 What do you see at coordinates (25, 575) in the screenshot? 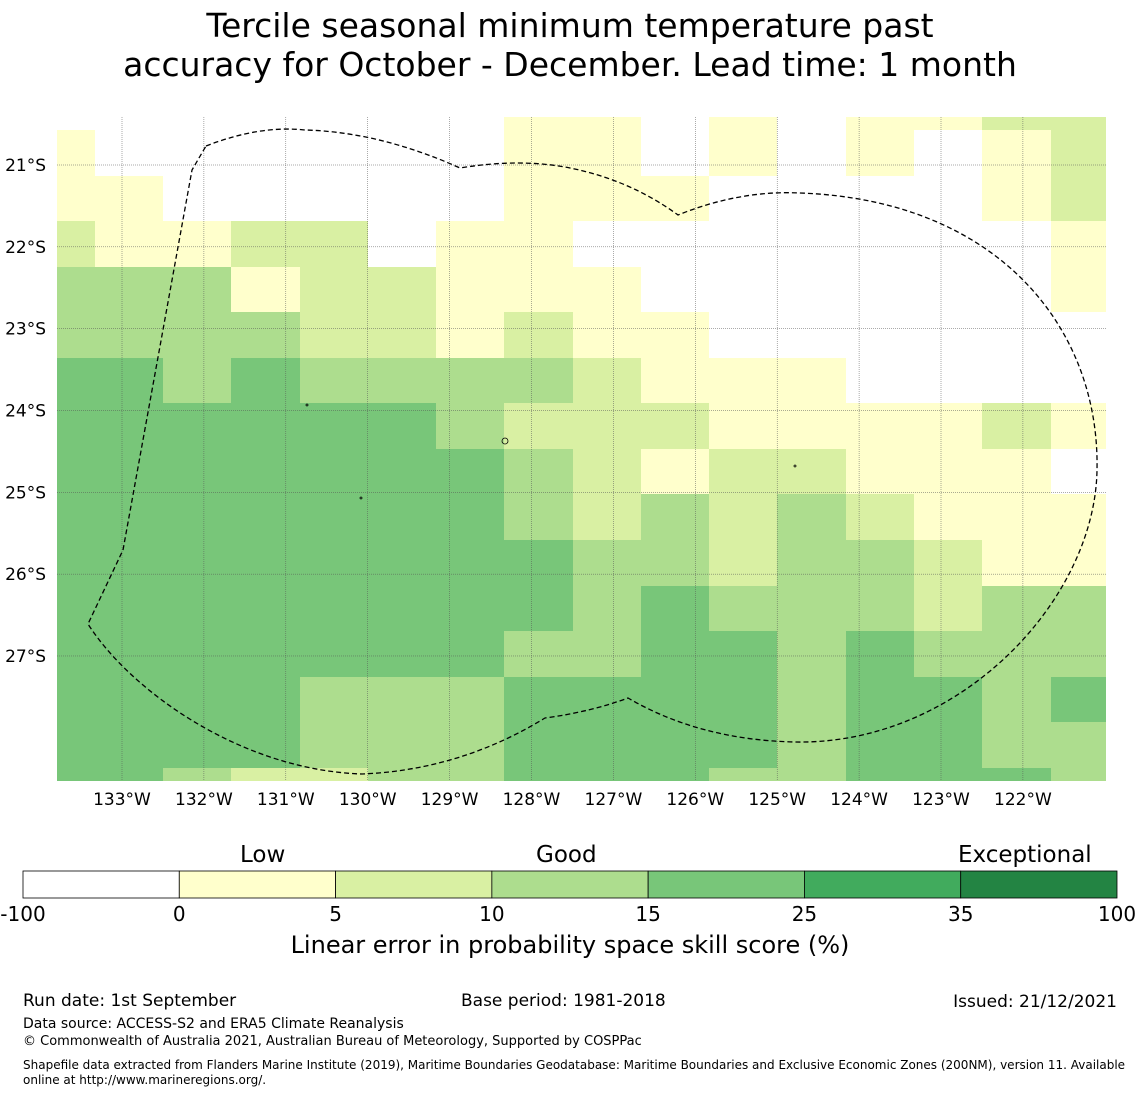
I see `latitude-tick-label: 26°S` at bounding box center [25, 575].